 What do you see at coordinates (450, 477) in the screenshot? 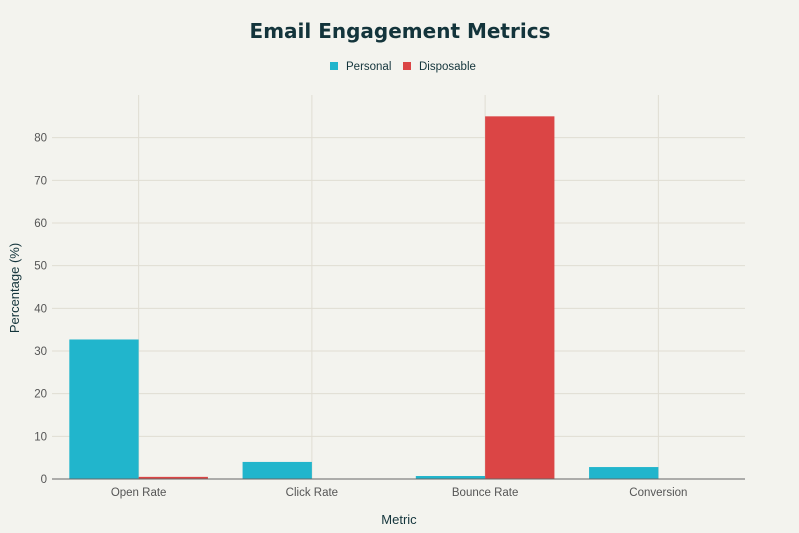
I see `bar-personal-bounce-rate` at bounding box center [450, 477].